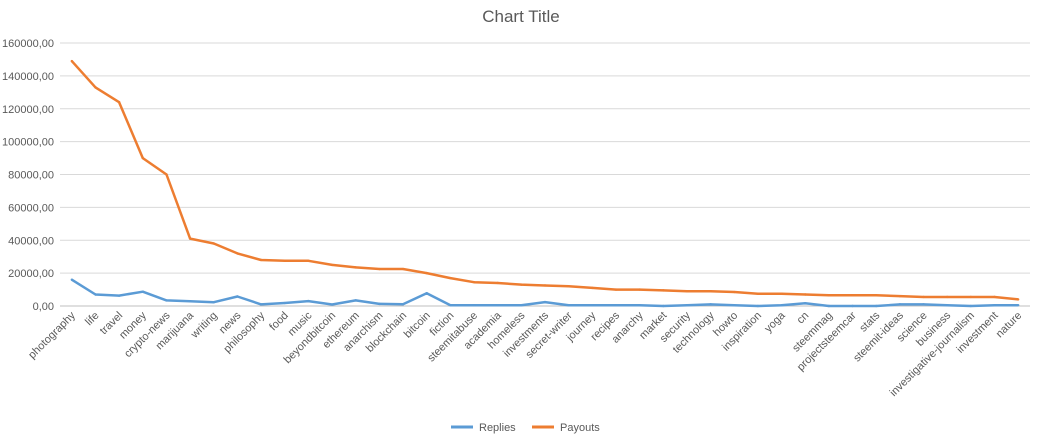  I want to click on legend: Replies Payouts, so click(525, 428).